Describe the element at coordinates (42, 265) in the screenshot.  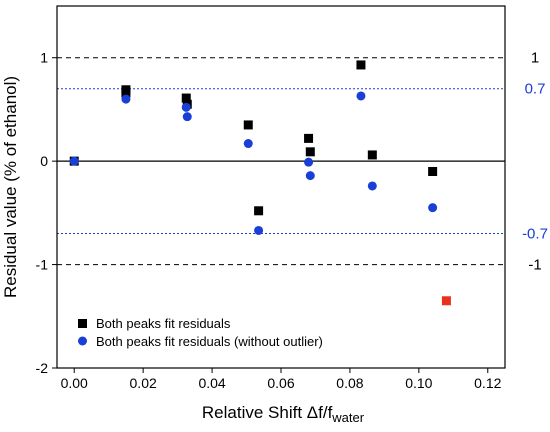
I see `y-tick-label: -1` at that location.